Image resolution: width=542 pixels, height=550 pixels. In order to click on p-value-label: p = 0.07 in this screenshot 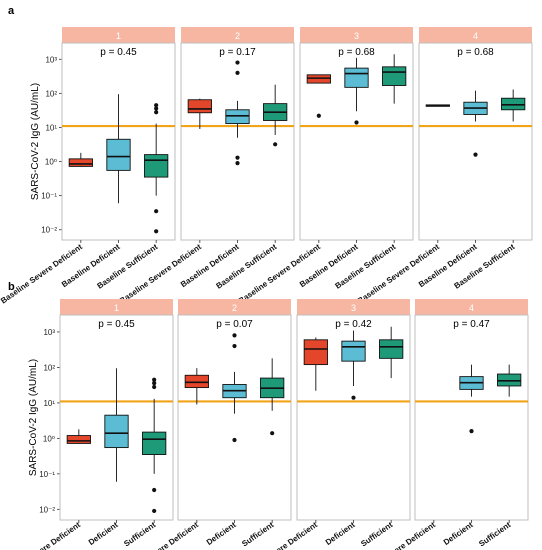, I will do `click(234, 324)`.